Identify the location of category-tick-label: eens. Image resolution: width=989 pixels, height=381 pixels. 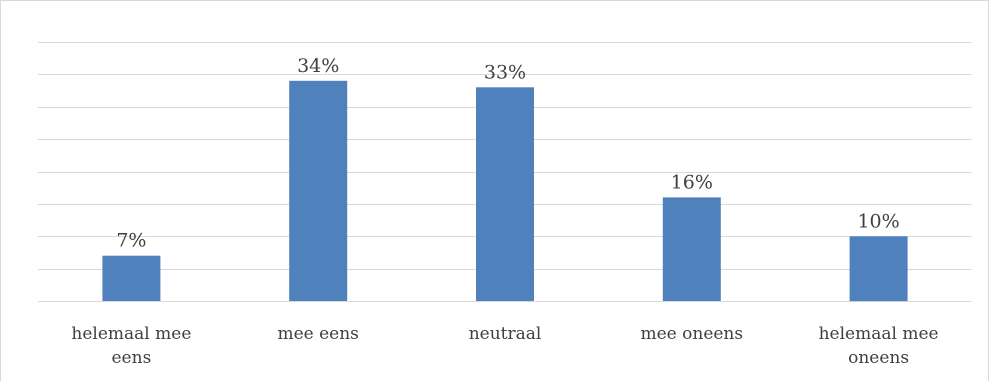
(132, 358).